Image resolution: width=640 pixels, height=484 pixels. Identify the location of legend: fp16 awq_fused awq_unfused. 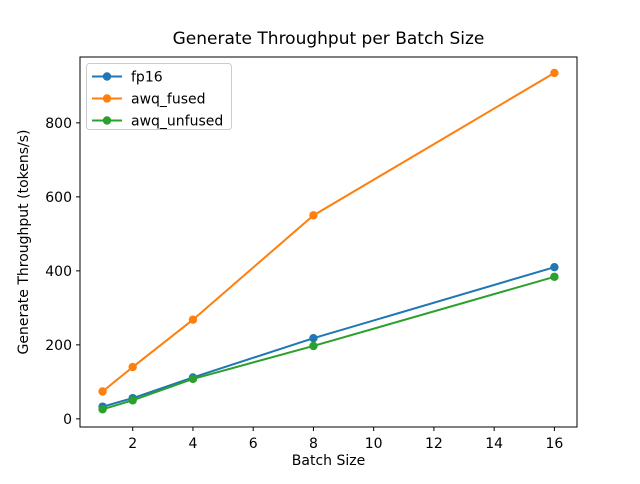
(159, 96).